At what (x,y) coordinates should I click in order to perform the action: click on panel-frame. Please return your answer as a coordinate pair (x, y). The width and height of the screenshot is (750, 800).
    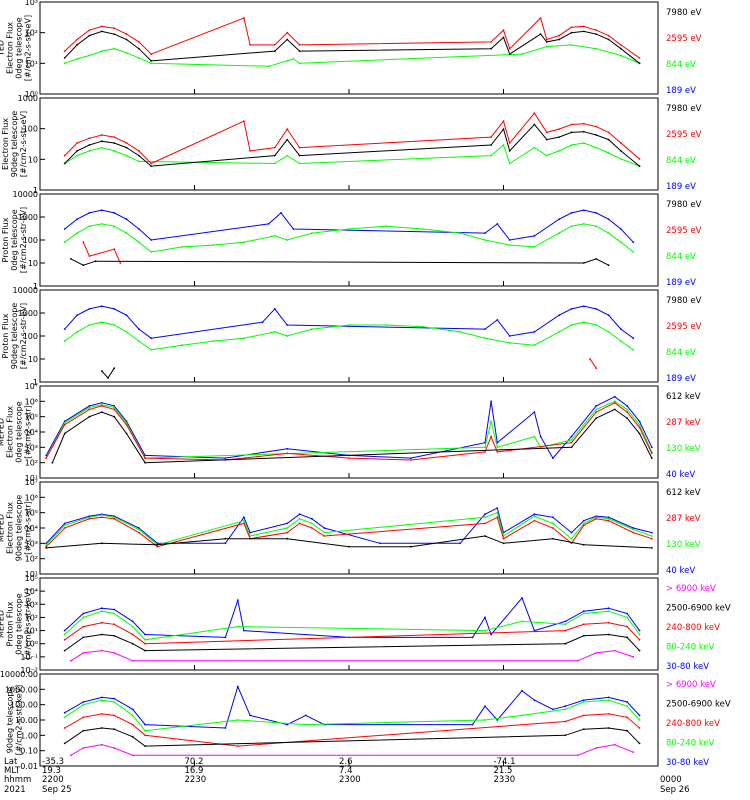
    Looking at the image, I should click on (349, 240).